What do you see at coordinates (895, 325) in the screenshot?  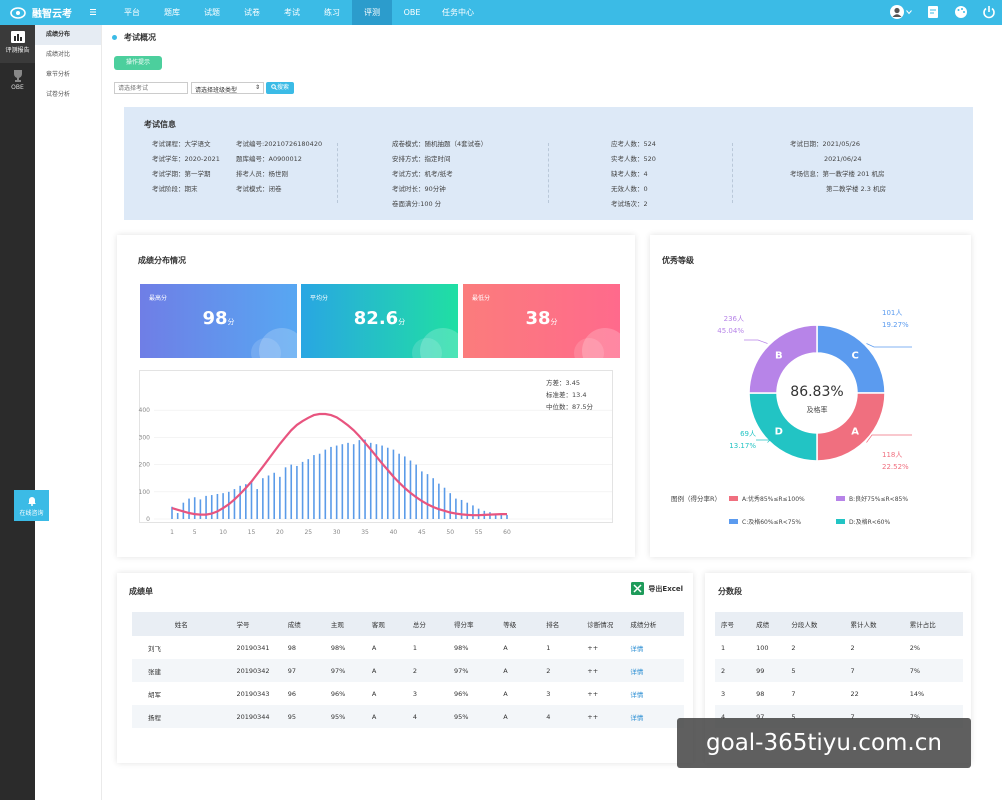 I see `slice-percent-label: 19.27%` at bounding box center [895, 325].